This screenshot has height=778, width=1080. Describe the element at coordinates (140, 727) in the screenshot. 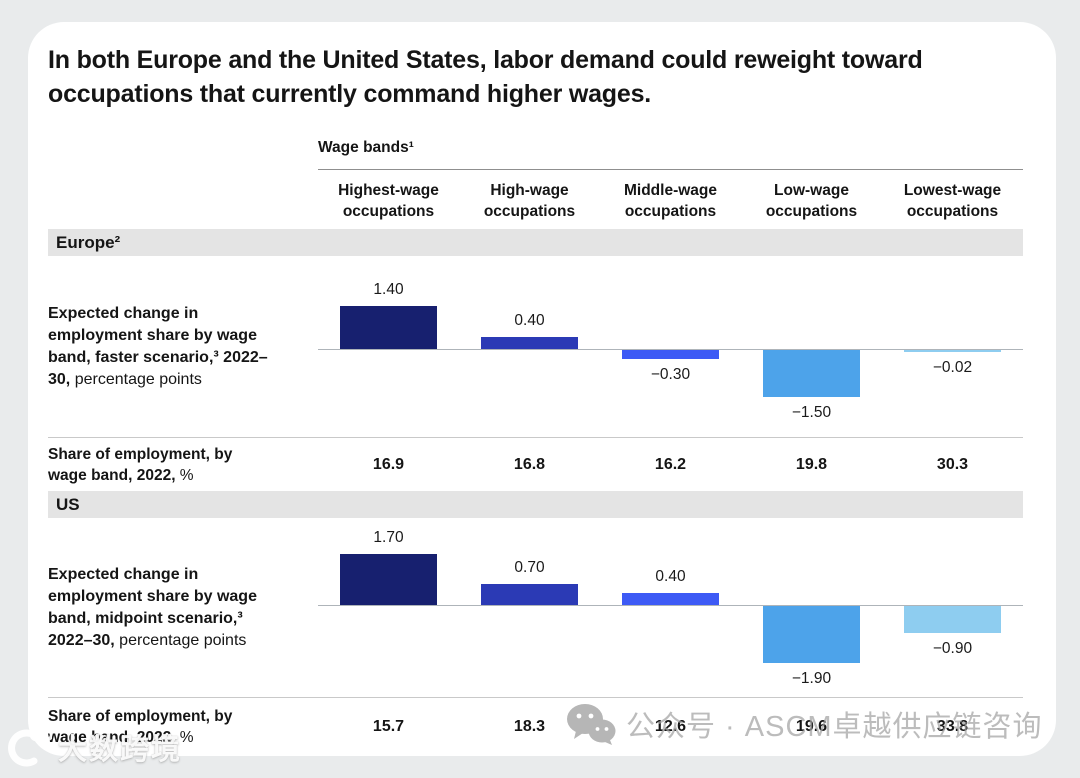

I see `us-share-label-bold: Share of employment, by wage band, 2022,` at that location.